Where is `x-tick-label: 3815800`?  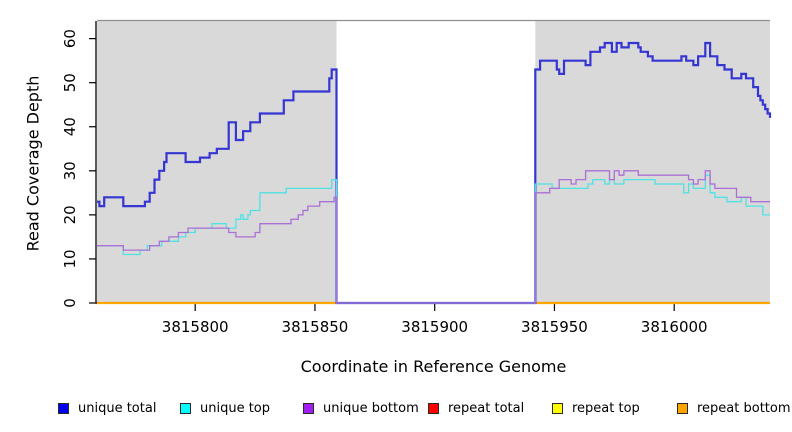
x-tick-label: 3815800 is located at coordinates (195, 327).